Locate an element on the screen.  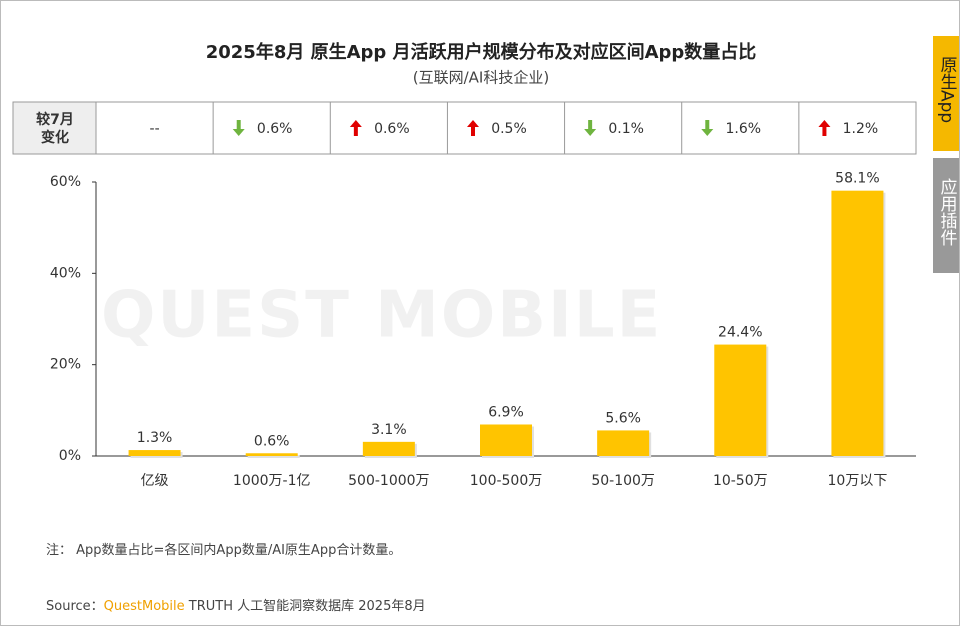
data-label: 1.3% is located at coordinates (155, 438).